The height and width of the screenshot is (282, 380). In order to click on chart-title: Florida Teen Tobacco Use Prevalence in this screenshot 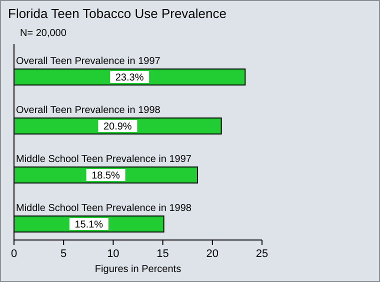, I will do `click(117, 13)`.